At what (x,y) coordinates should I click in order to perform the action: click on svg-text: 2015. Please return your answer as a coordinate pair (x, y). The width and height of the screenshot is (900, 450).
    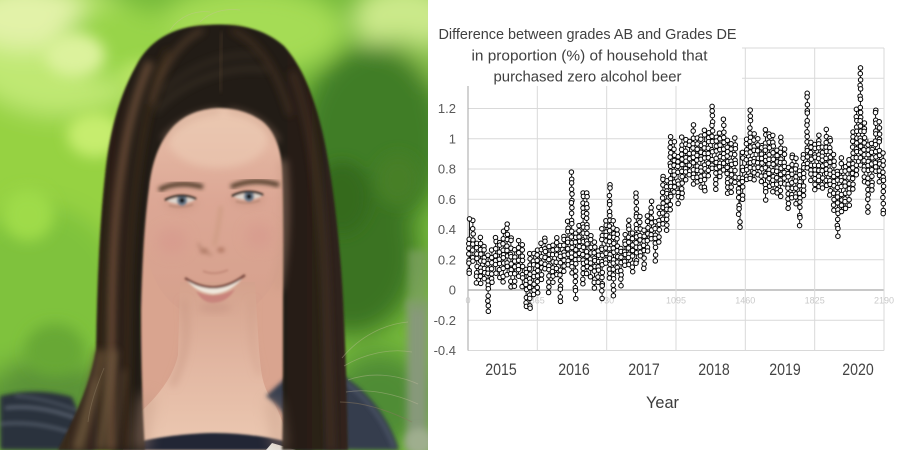
    Looking at the image, I should click on (501, 369).